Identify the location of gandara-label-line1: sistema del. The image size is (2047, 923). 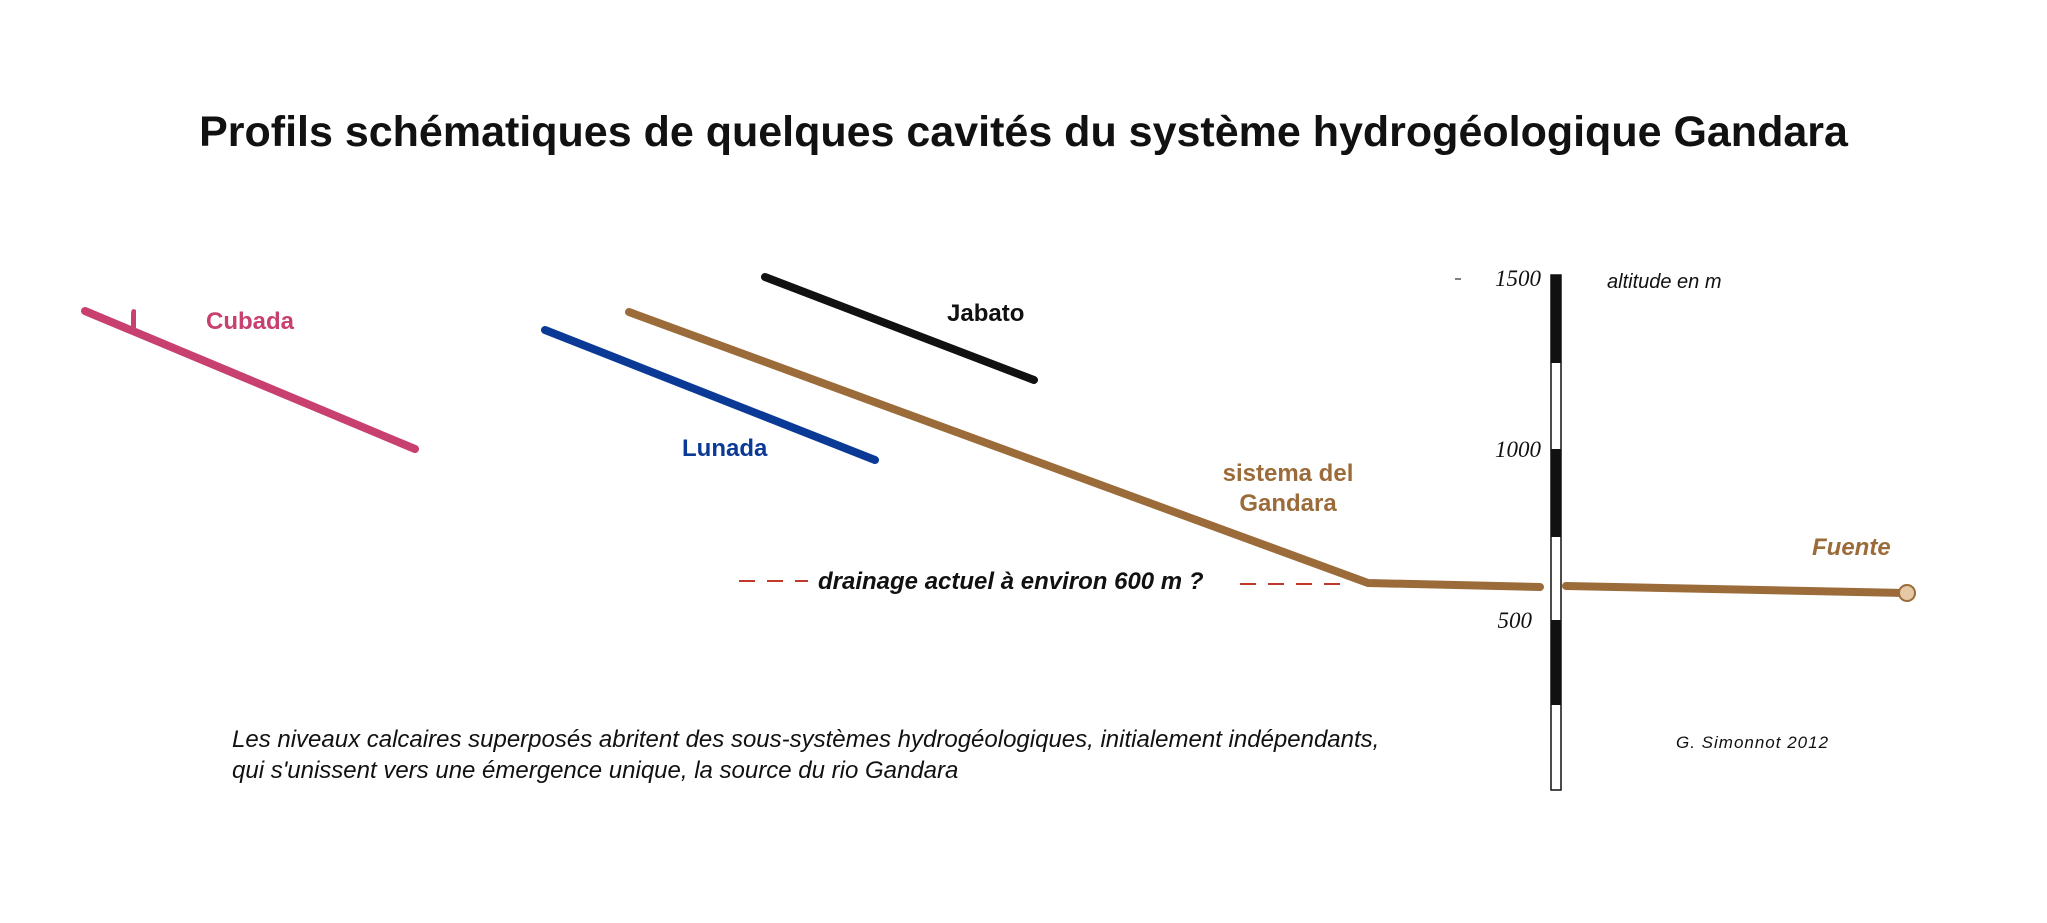
(1288, 473).